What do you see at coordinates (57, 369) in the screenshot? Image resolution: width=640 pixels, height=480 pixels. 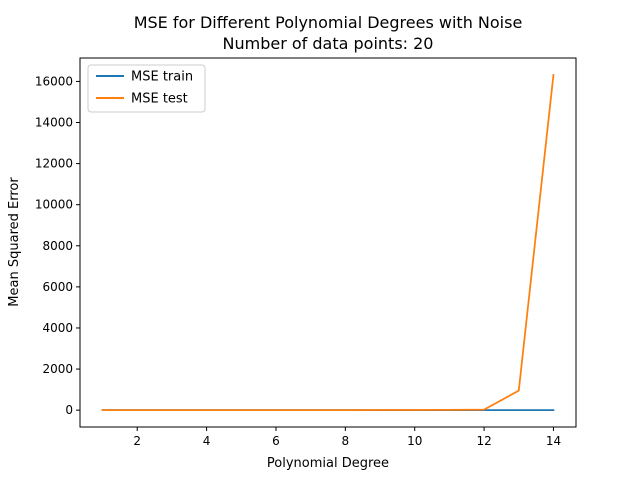 I see `y-tick-label: 2000` at bounding box center [57, 369].